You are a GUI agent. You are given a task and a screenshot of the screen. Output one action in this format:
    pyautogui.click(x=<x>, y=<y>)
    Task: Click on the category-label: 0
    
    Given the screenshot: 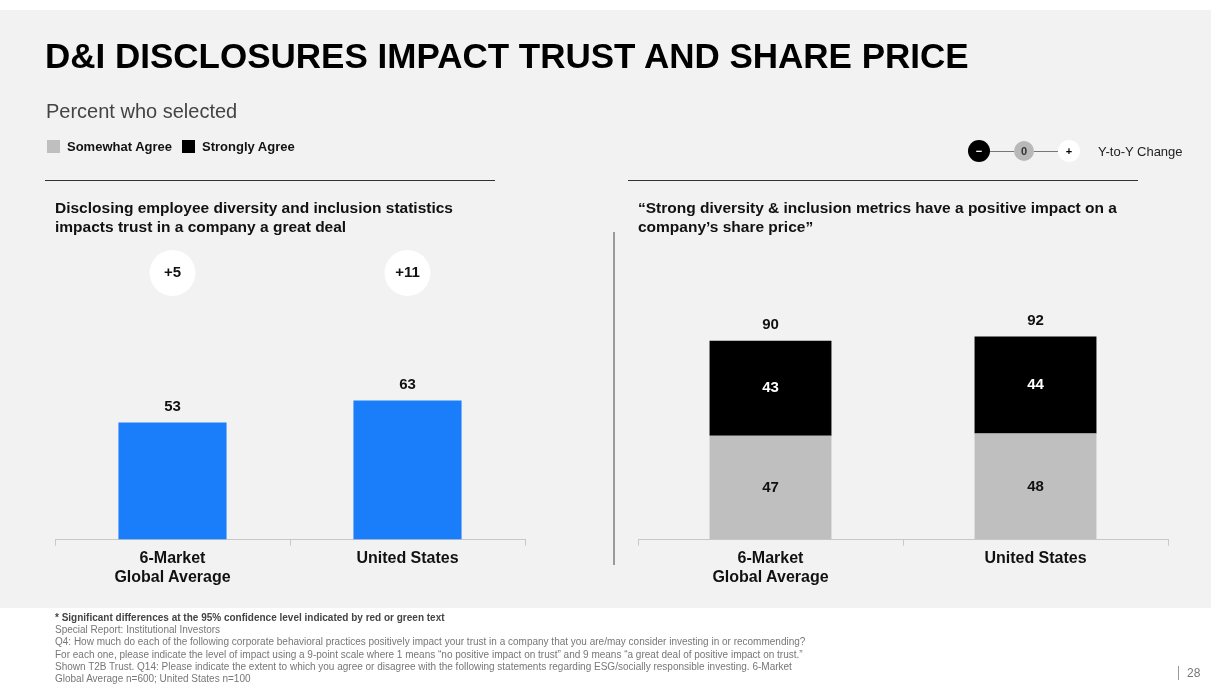 What is the action you would take?
    pyautogui.click(x=1024, y=151)
    